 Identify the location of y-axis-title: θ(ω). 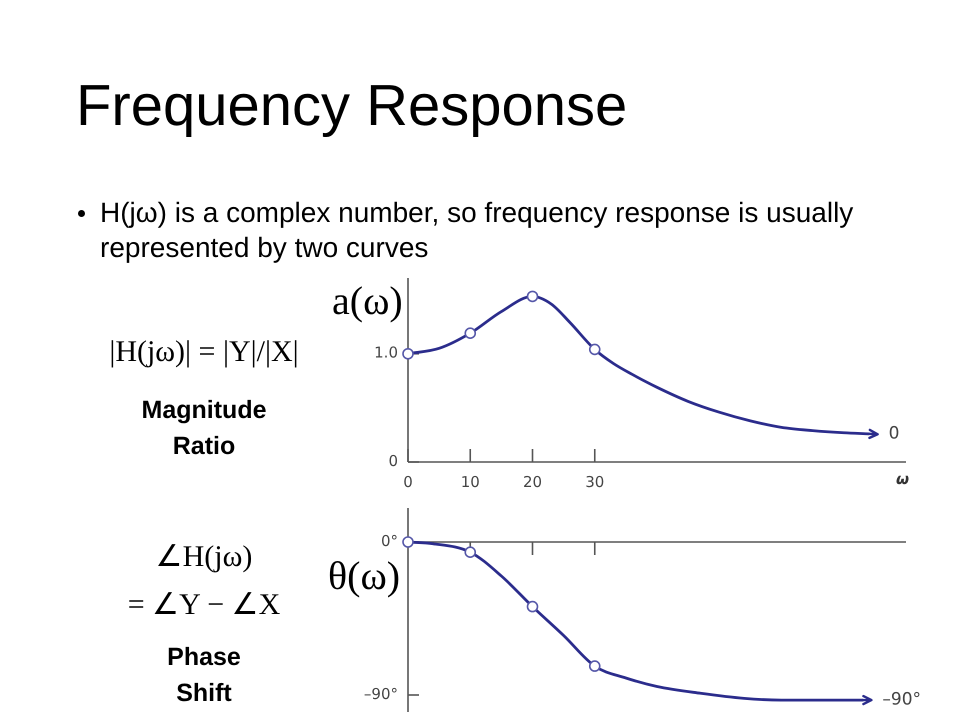
(364, 575).